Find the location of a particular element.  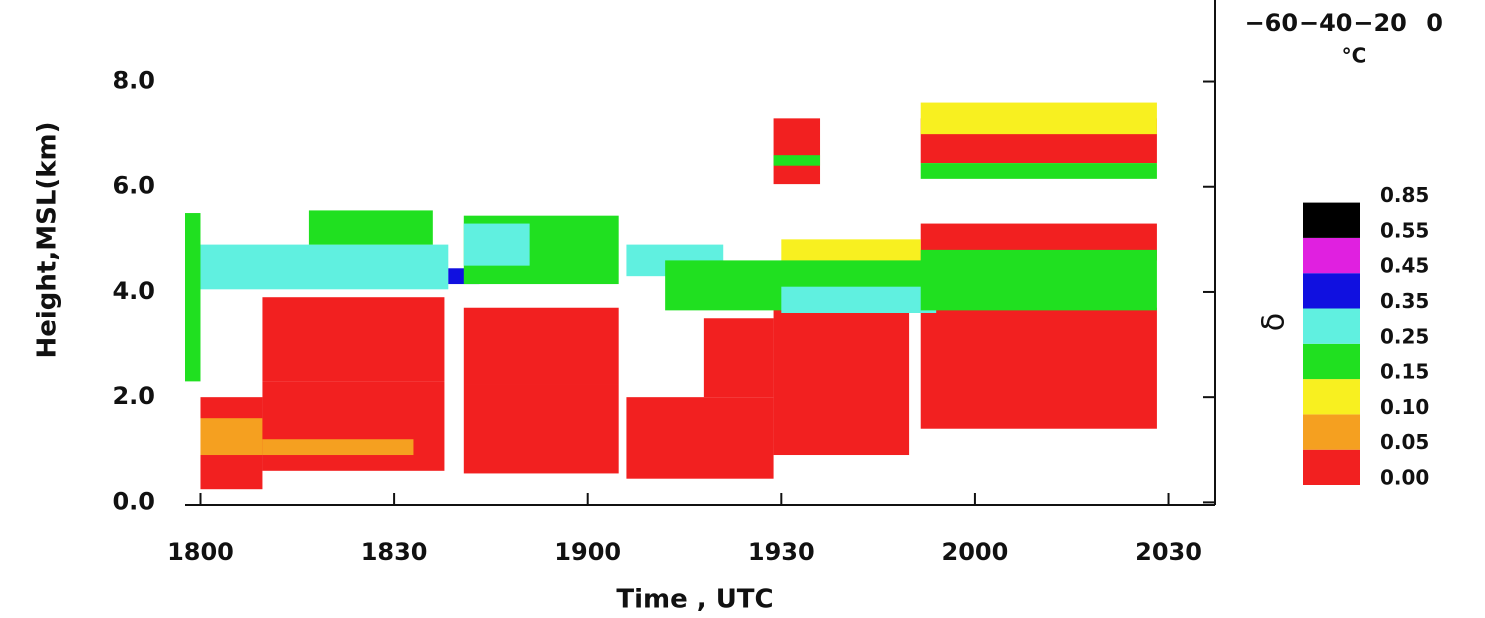

y-tick-label: 2.0 is located at coordinates (133, 396).